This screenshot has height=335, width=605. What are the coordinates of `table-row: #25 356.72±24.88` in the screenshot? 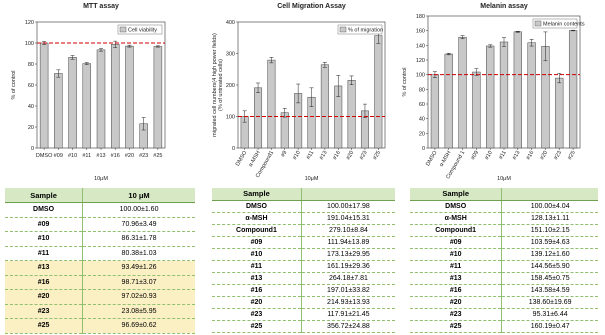 It's located at (303, 326).